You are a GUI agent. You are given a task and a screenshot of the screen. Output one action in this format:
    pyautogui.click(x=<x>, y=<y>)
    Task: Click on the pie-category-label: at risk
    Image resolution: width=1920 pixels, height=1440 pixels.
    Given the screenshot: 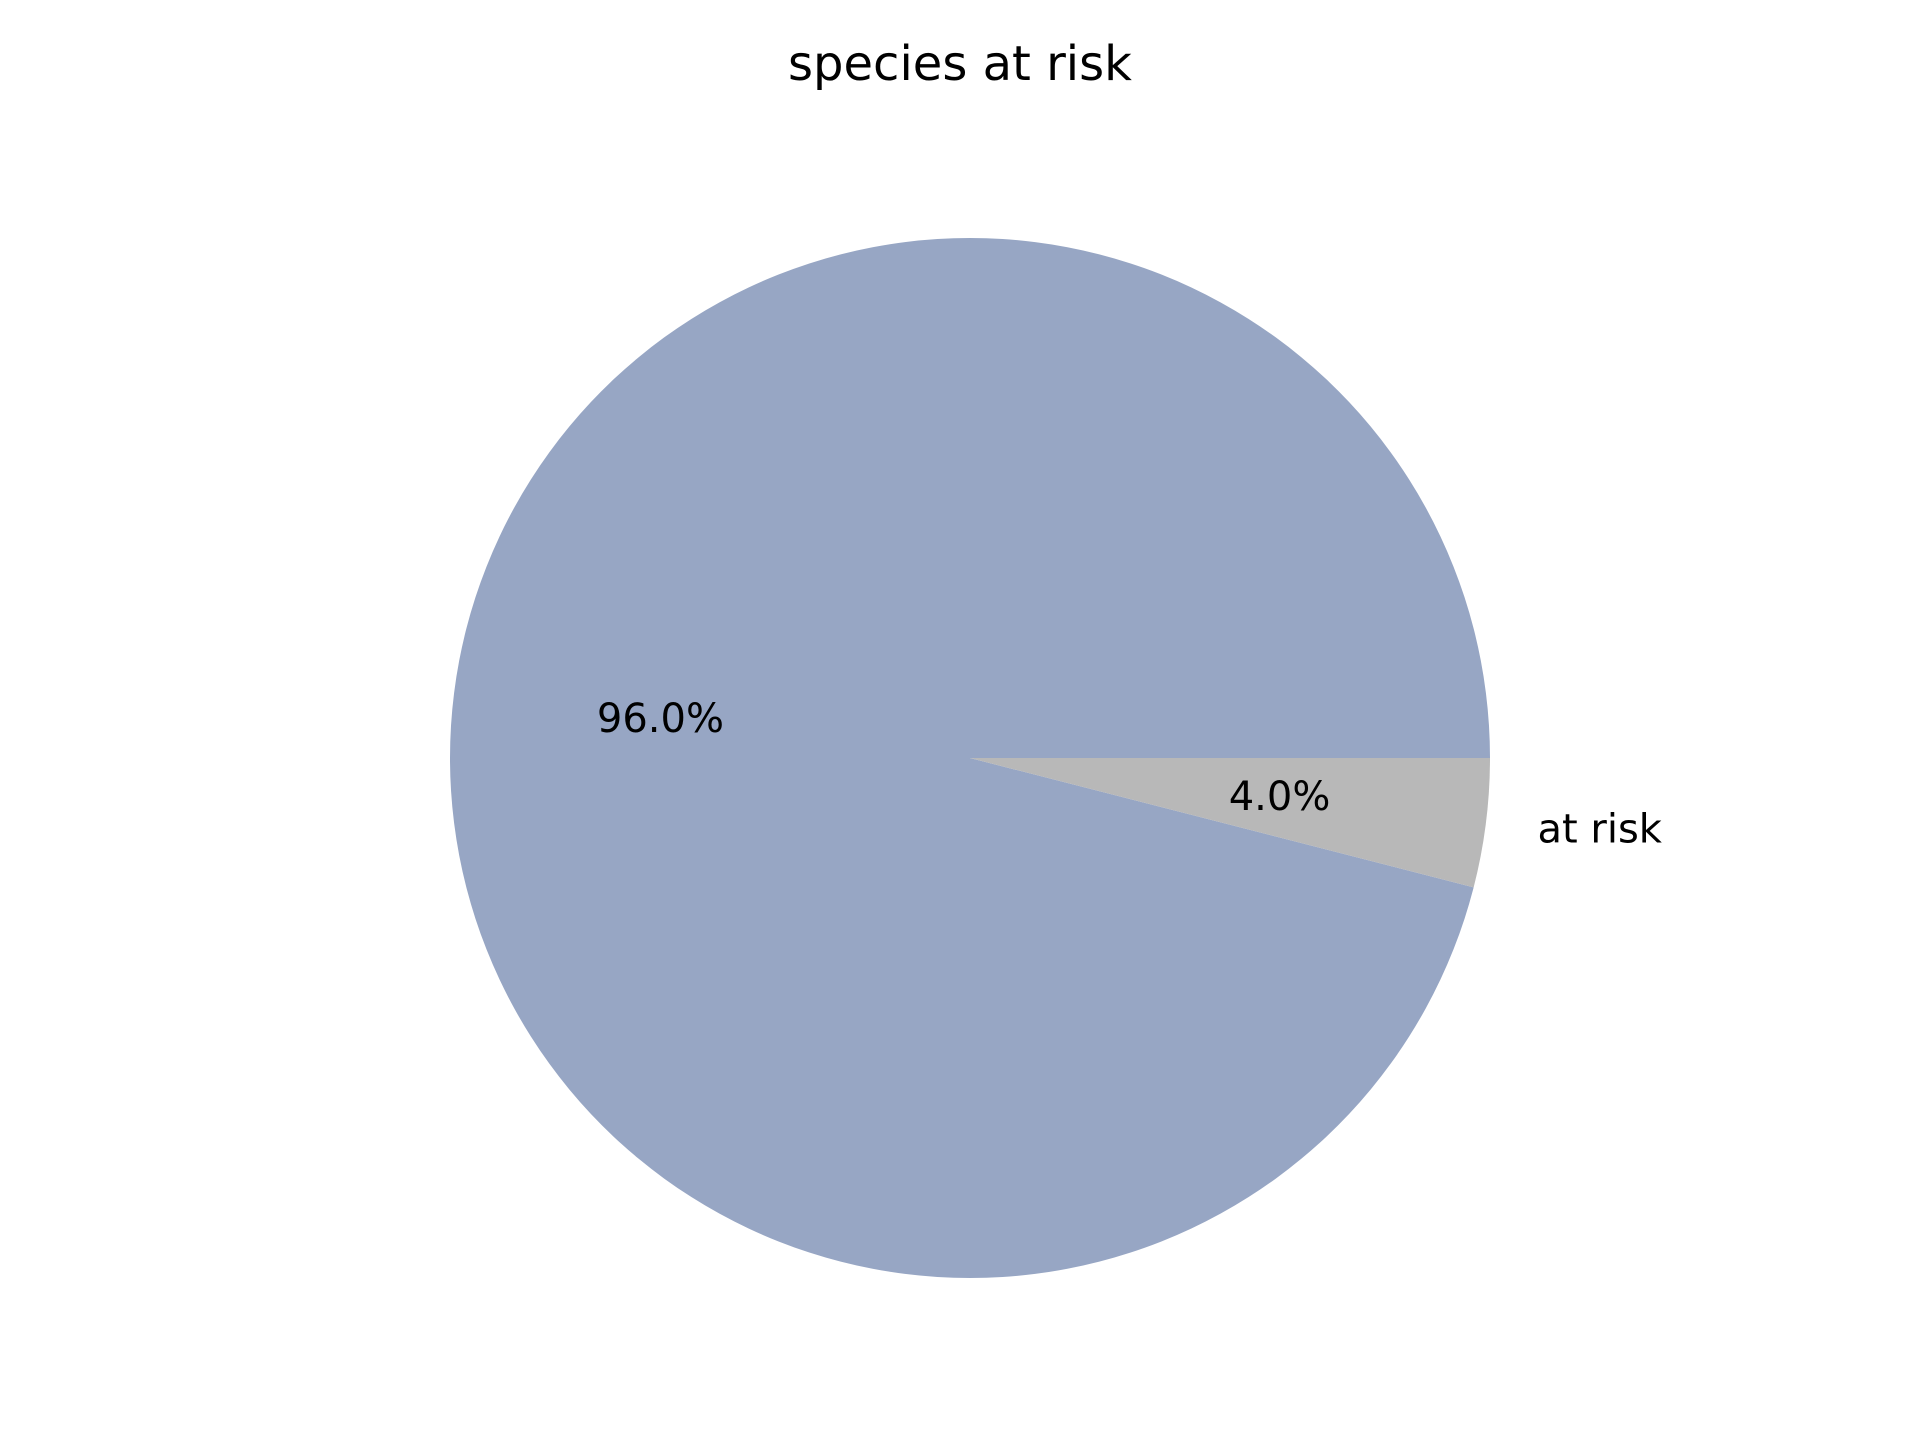 What is the action you would take?
    pyautogui.click(x=1599, y=830)
    